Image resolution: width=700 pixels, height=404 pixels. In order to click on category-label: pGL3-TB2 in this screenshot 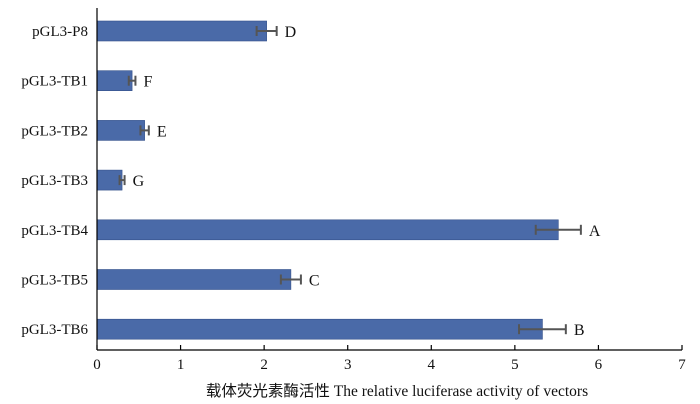, I will do `click(54, 131)`.